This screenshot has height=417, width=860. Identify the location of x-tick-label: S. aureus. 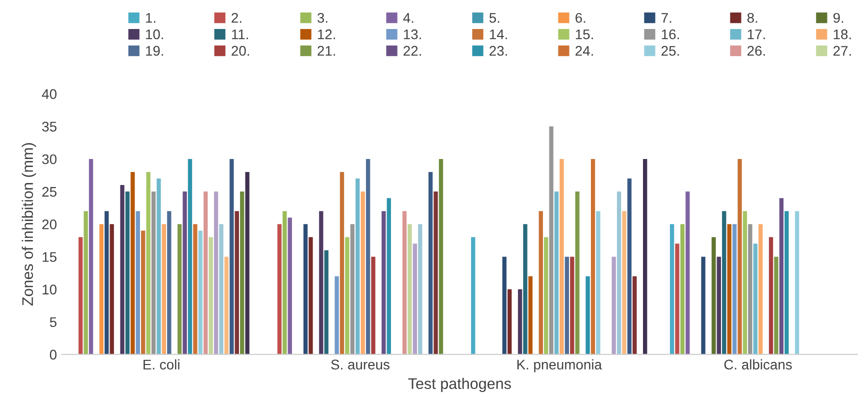
(360, 365).